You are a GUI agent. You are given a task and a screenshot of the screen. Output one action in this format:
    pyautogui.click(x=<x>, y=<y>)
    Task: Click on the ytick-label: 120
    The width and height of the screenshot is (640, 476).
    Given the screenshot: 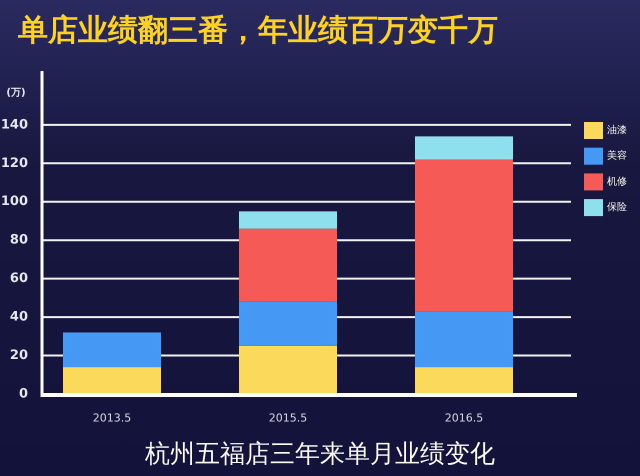 What is the action you would take?
    pyautogui.click(x=14, y=163)
    